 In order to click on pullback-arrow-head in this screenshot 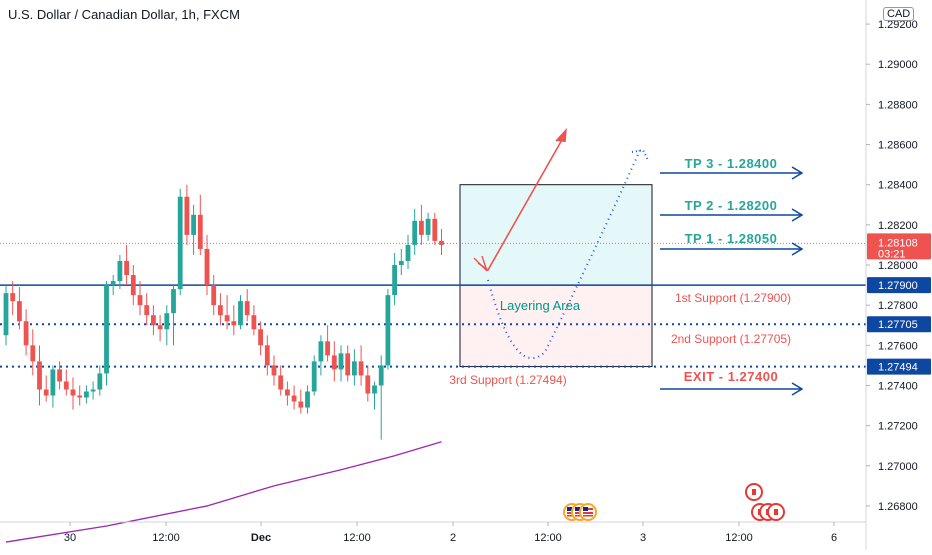, I will do `click(480, 263)`.